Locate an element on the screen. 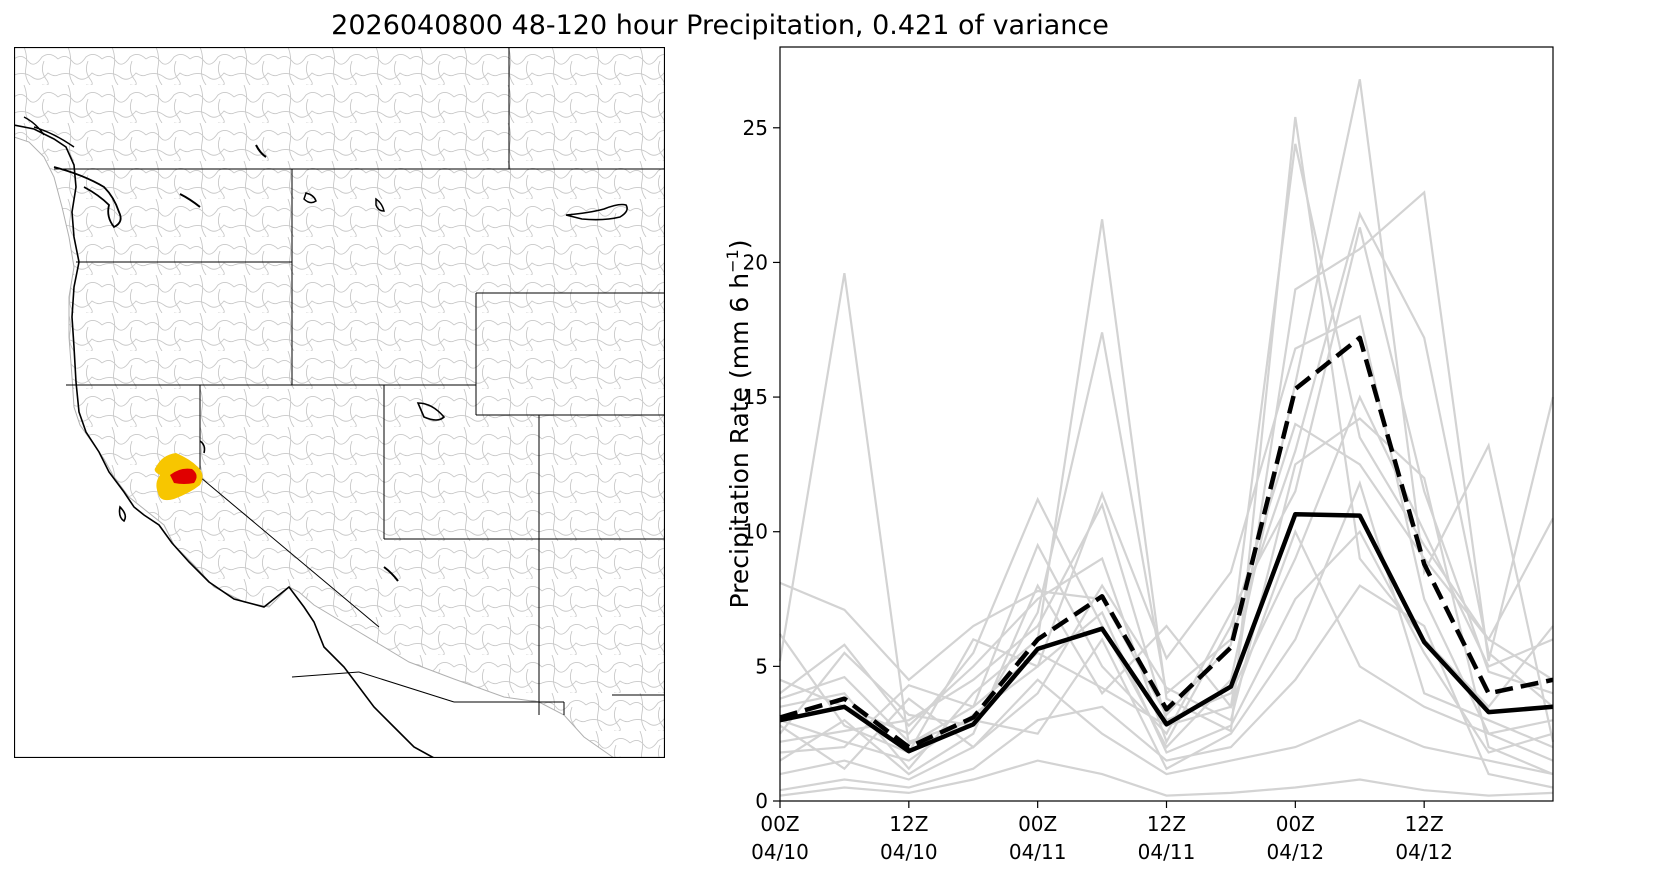  series-line-mean is located at coordinates (1166, 632).